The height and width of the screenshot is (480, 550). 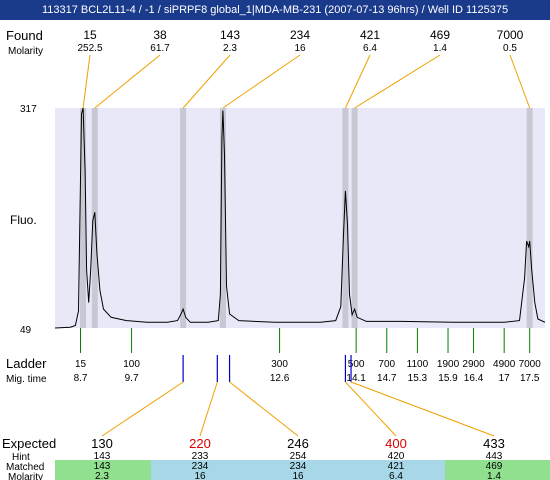 What do you see at coordinates (230, 48) in the screenshot?
I see `found-molarity-label: 2.3` at bounding box center [230, 48].